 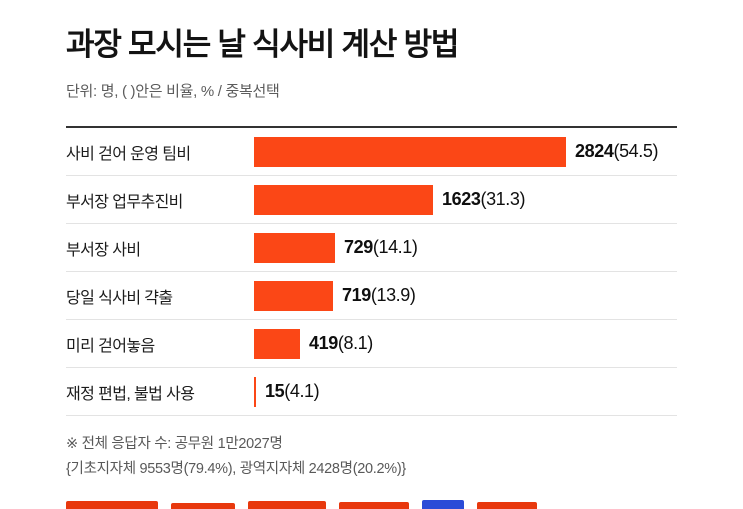 I want to click on cropped-next-section, so click(x=301, y=504).